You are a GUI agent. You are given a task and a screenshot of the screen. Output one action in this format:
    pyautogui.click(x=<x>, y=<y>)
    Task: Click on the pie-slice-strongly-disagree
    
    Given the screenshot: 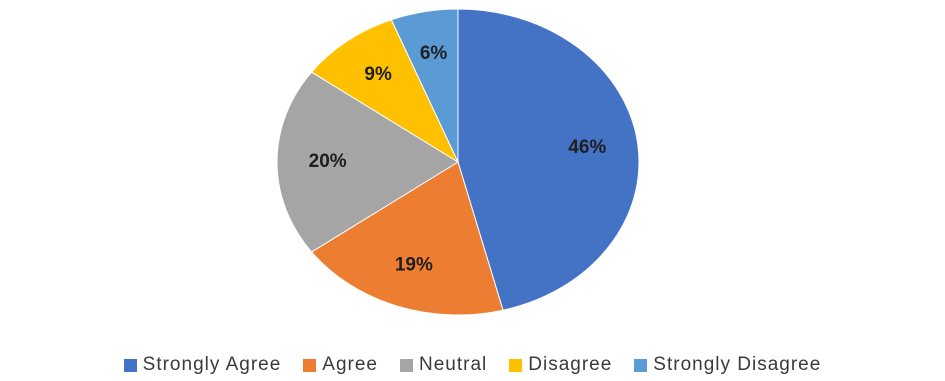 What is the action you would take?
    pyautogui.click(x=424, y=85)
    